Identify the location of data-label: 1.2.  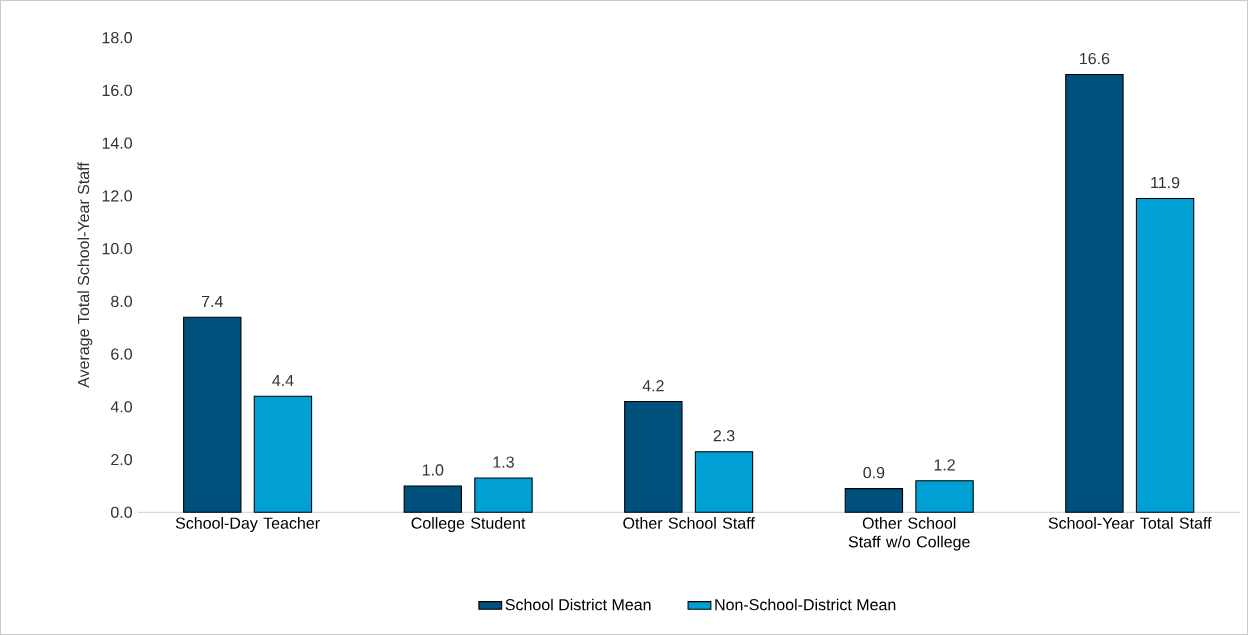
(944, 465).